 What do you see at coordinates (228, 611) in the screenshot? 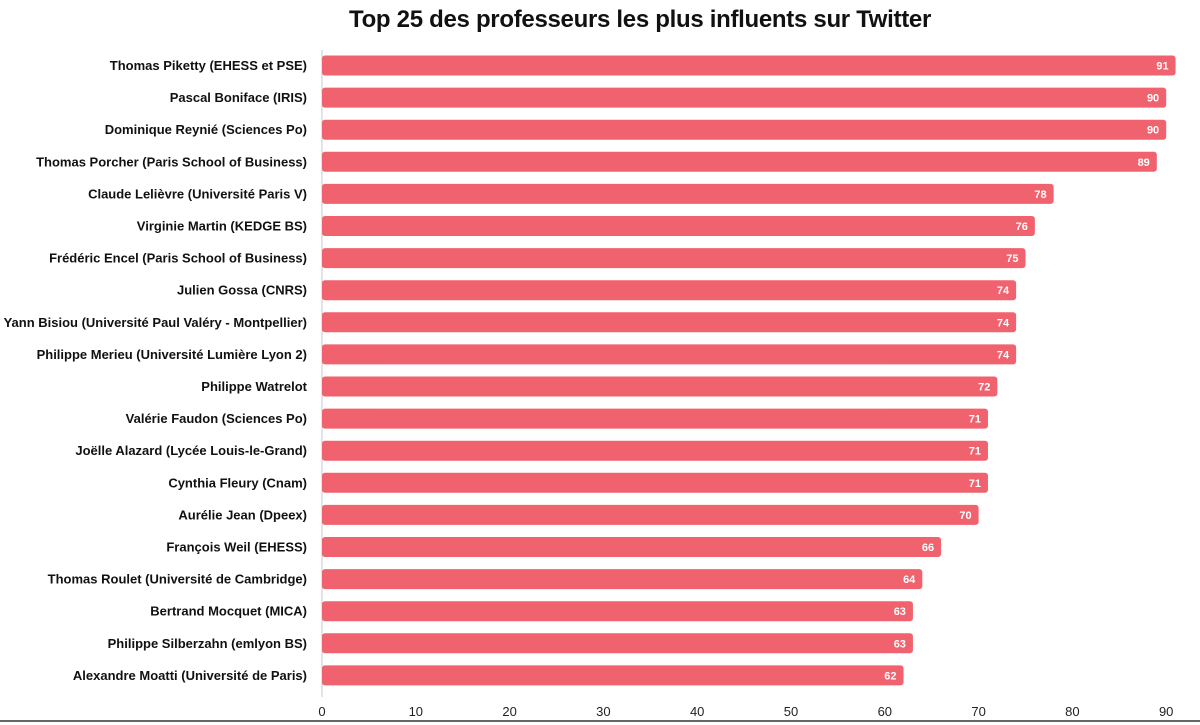
I see `category-label: Bertrand Mocquet (MICA)` at bounding box center [228, 611].